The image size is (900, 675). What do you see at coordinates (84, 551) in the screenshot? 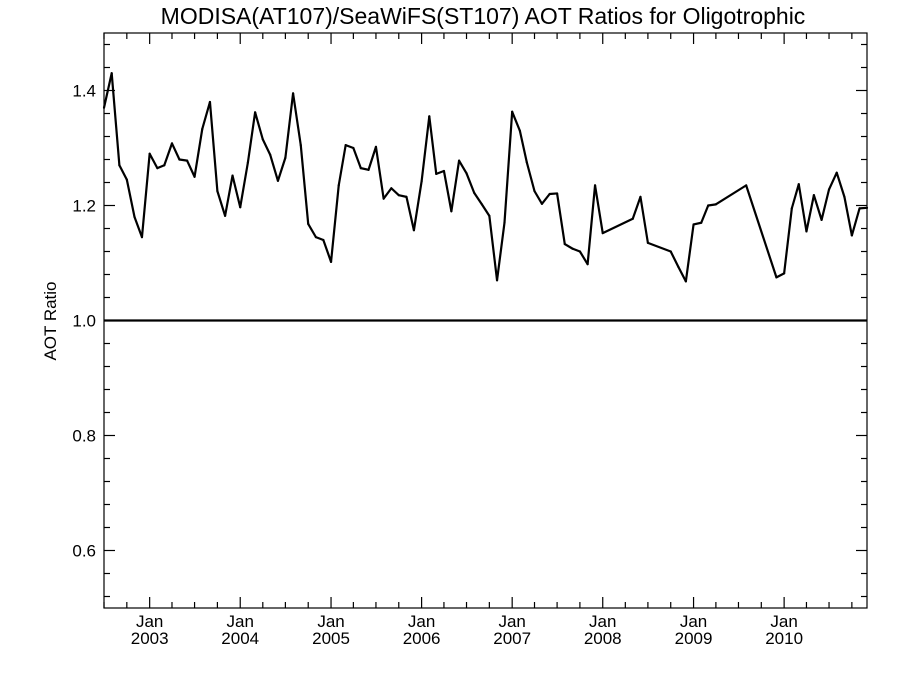
I see `y-tick-label: 0.6` at bounding box center [84, 551].